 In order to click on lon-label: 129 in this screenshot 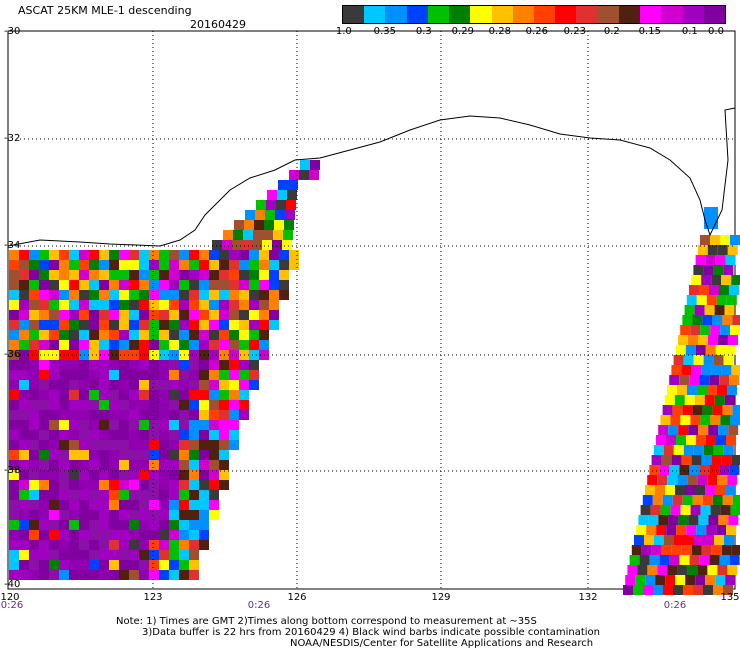, I will do `click(441, 597)`.